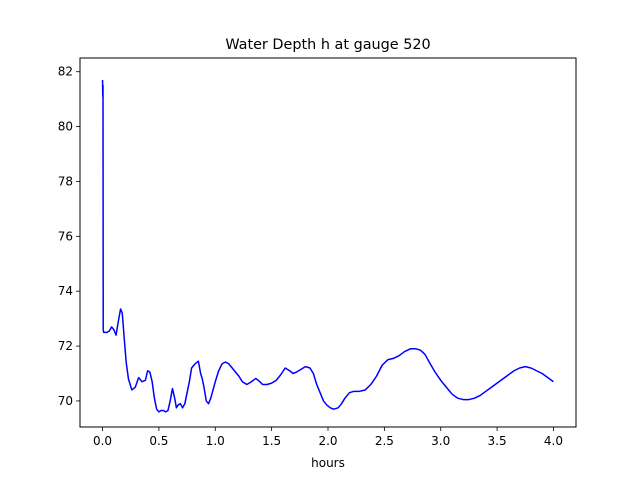 The width and height of the screenshot is (640, 480). I want to click on x-tick-label: 3.5, so click(497, 441).